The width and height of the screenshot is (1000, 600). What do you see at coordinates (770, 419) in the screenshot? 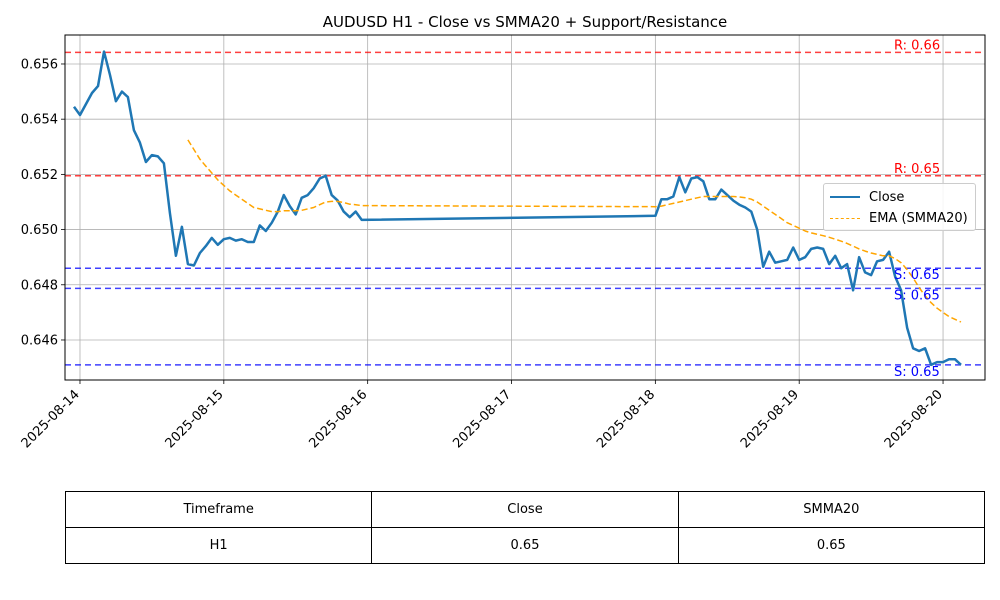
I see `x-tick-label: 2025-08-19` at bounding box center [770, 419].